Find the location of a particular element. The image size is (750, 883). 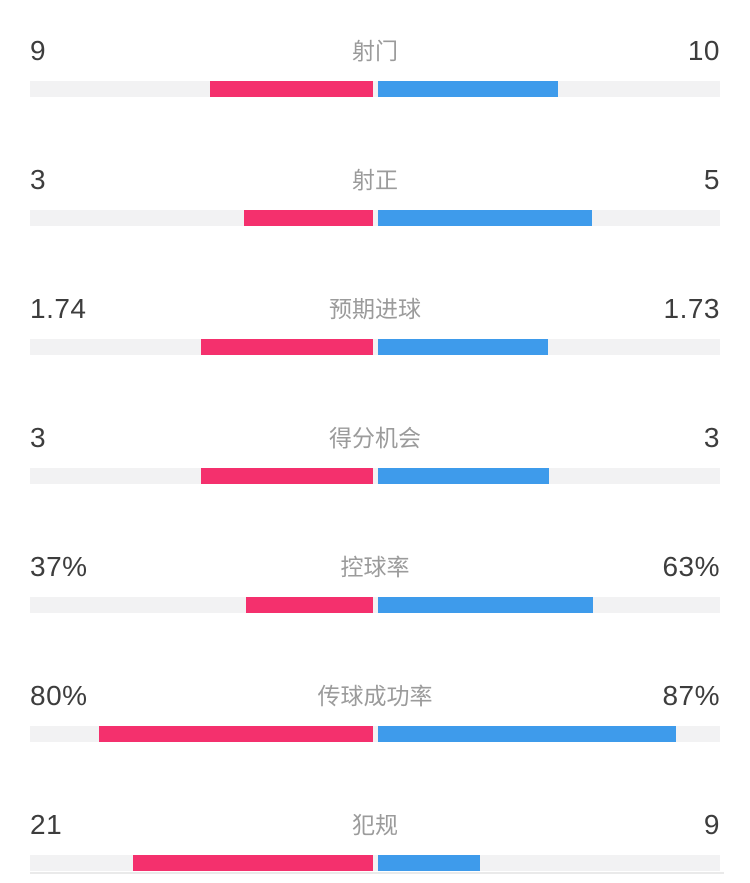

away-value: 9 is located at coordinates (711, 824).